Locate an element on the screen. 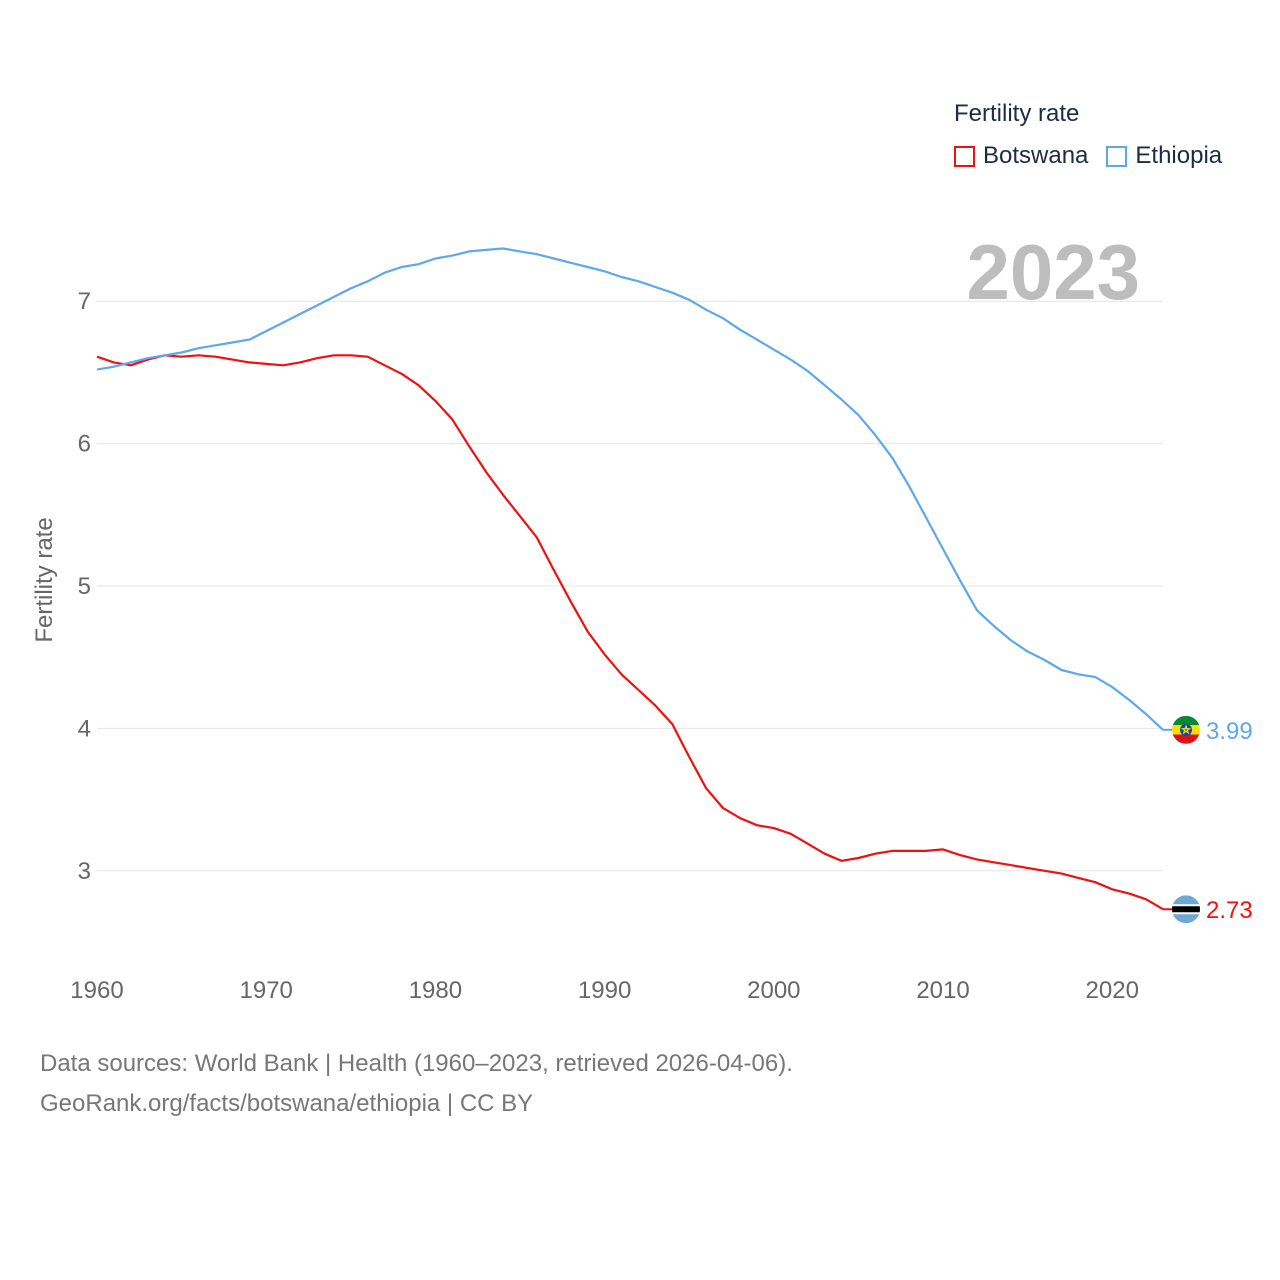 The width and height of the screenshot is (1280, 1280). end-label-botswana: 2.73 is located at coordinates (1229, 910).